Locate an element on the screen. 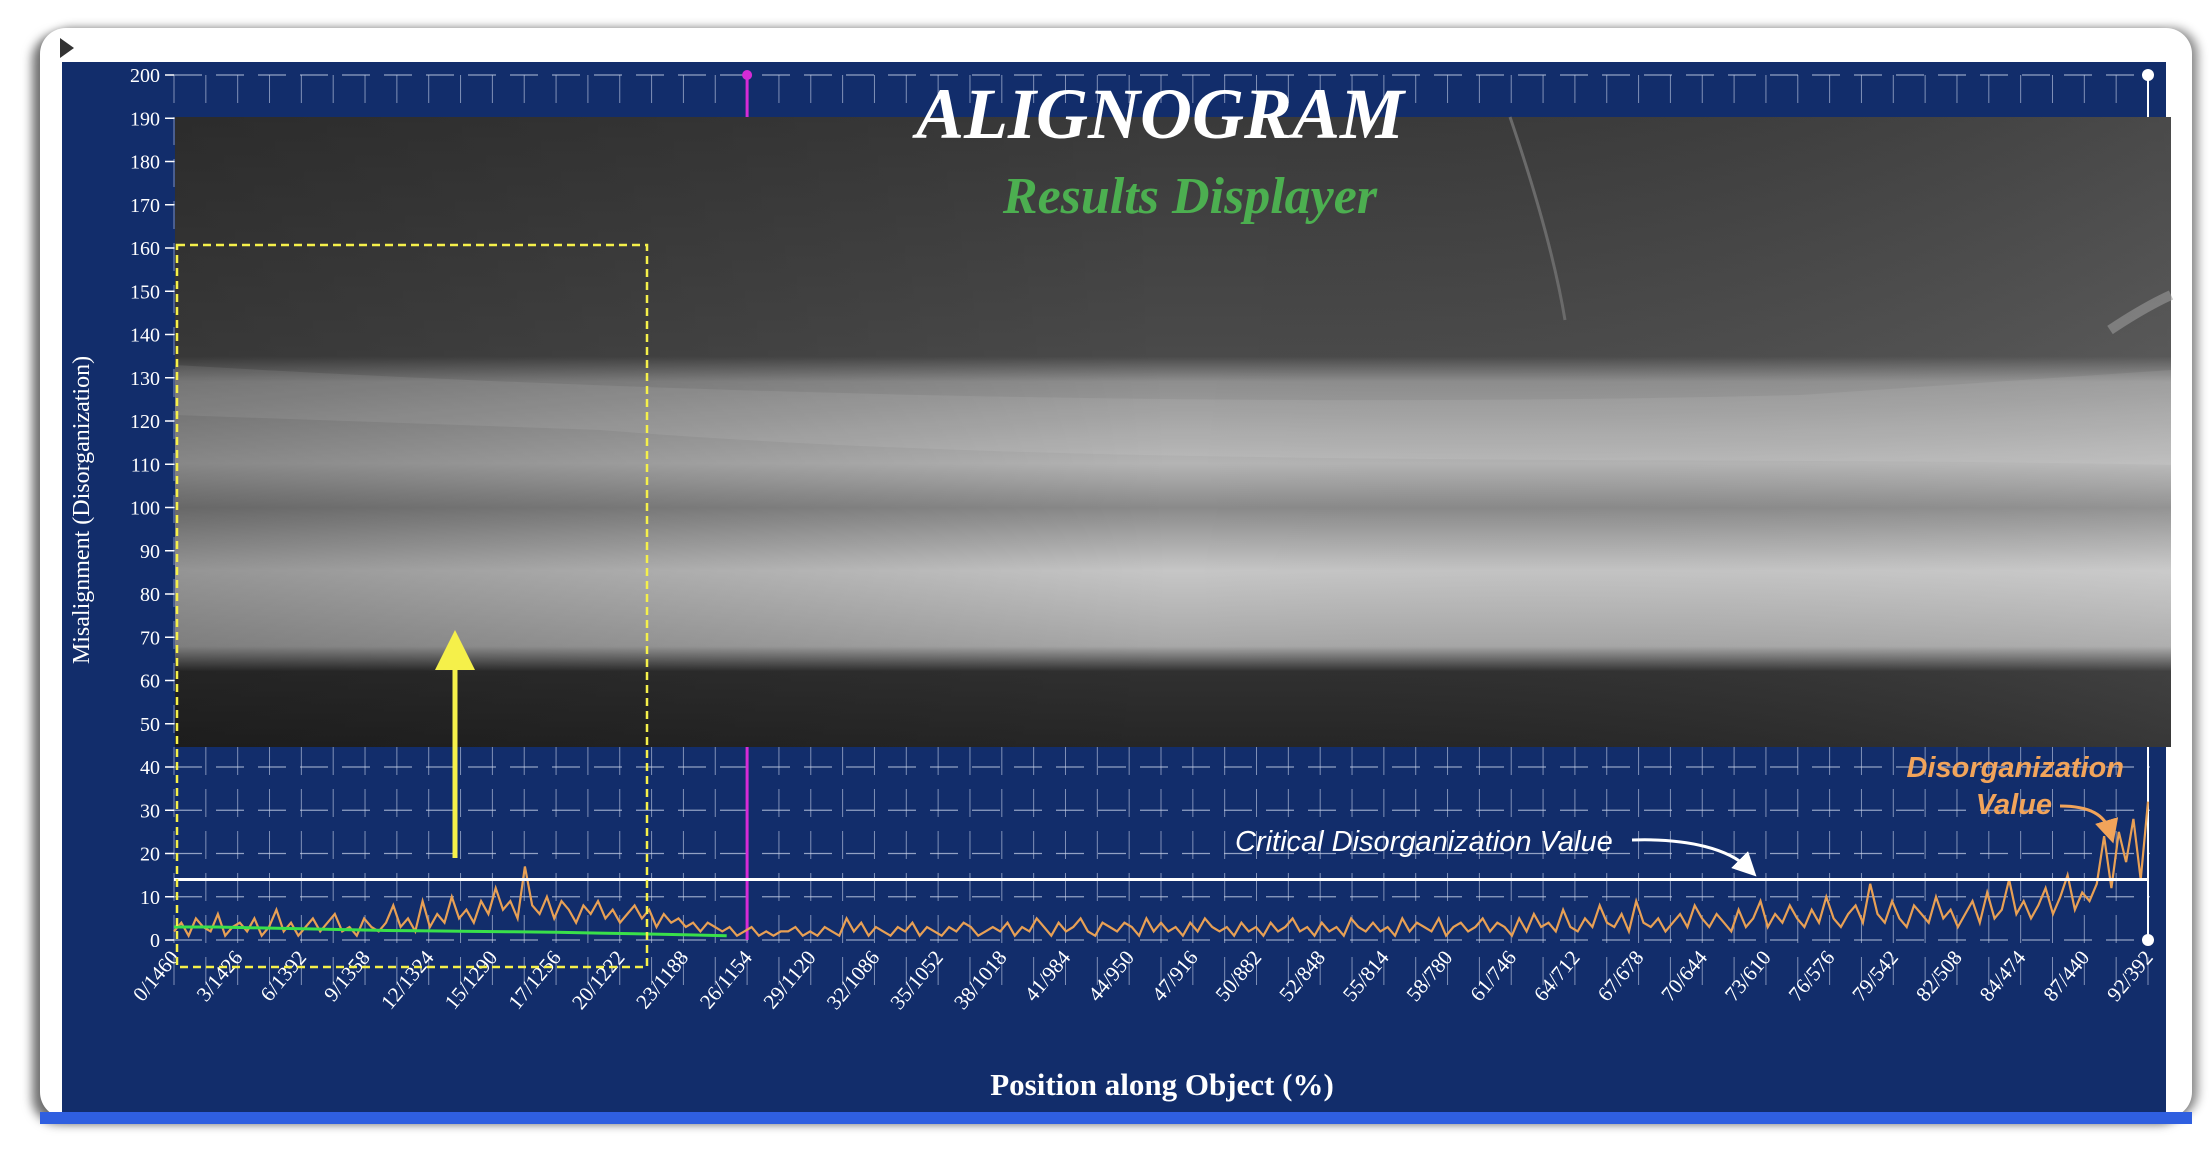 This screenshot has height=1155, width=2211. y-tick-label: 50 is located at coordinates (150, 725).